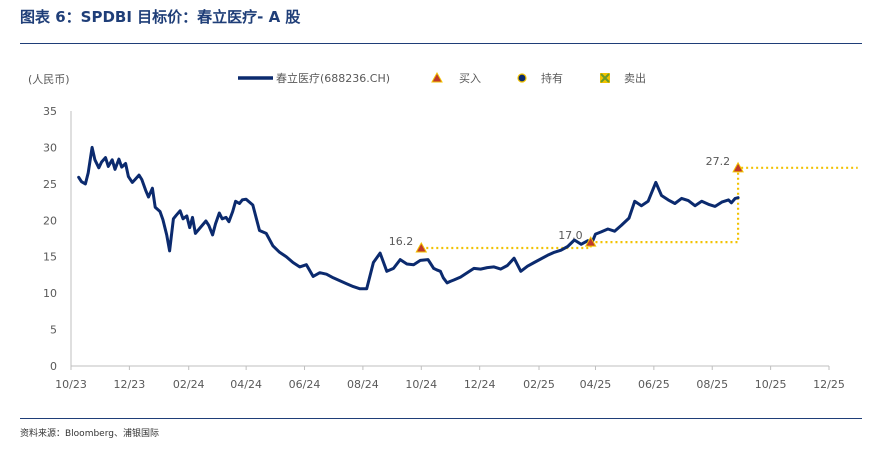 The image size is (875, 450). Describe the element at coordinates (566, 204) in the screenshot. I see `rating-markers: 16.2 17.0 27.2` at that location.